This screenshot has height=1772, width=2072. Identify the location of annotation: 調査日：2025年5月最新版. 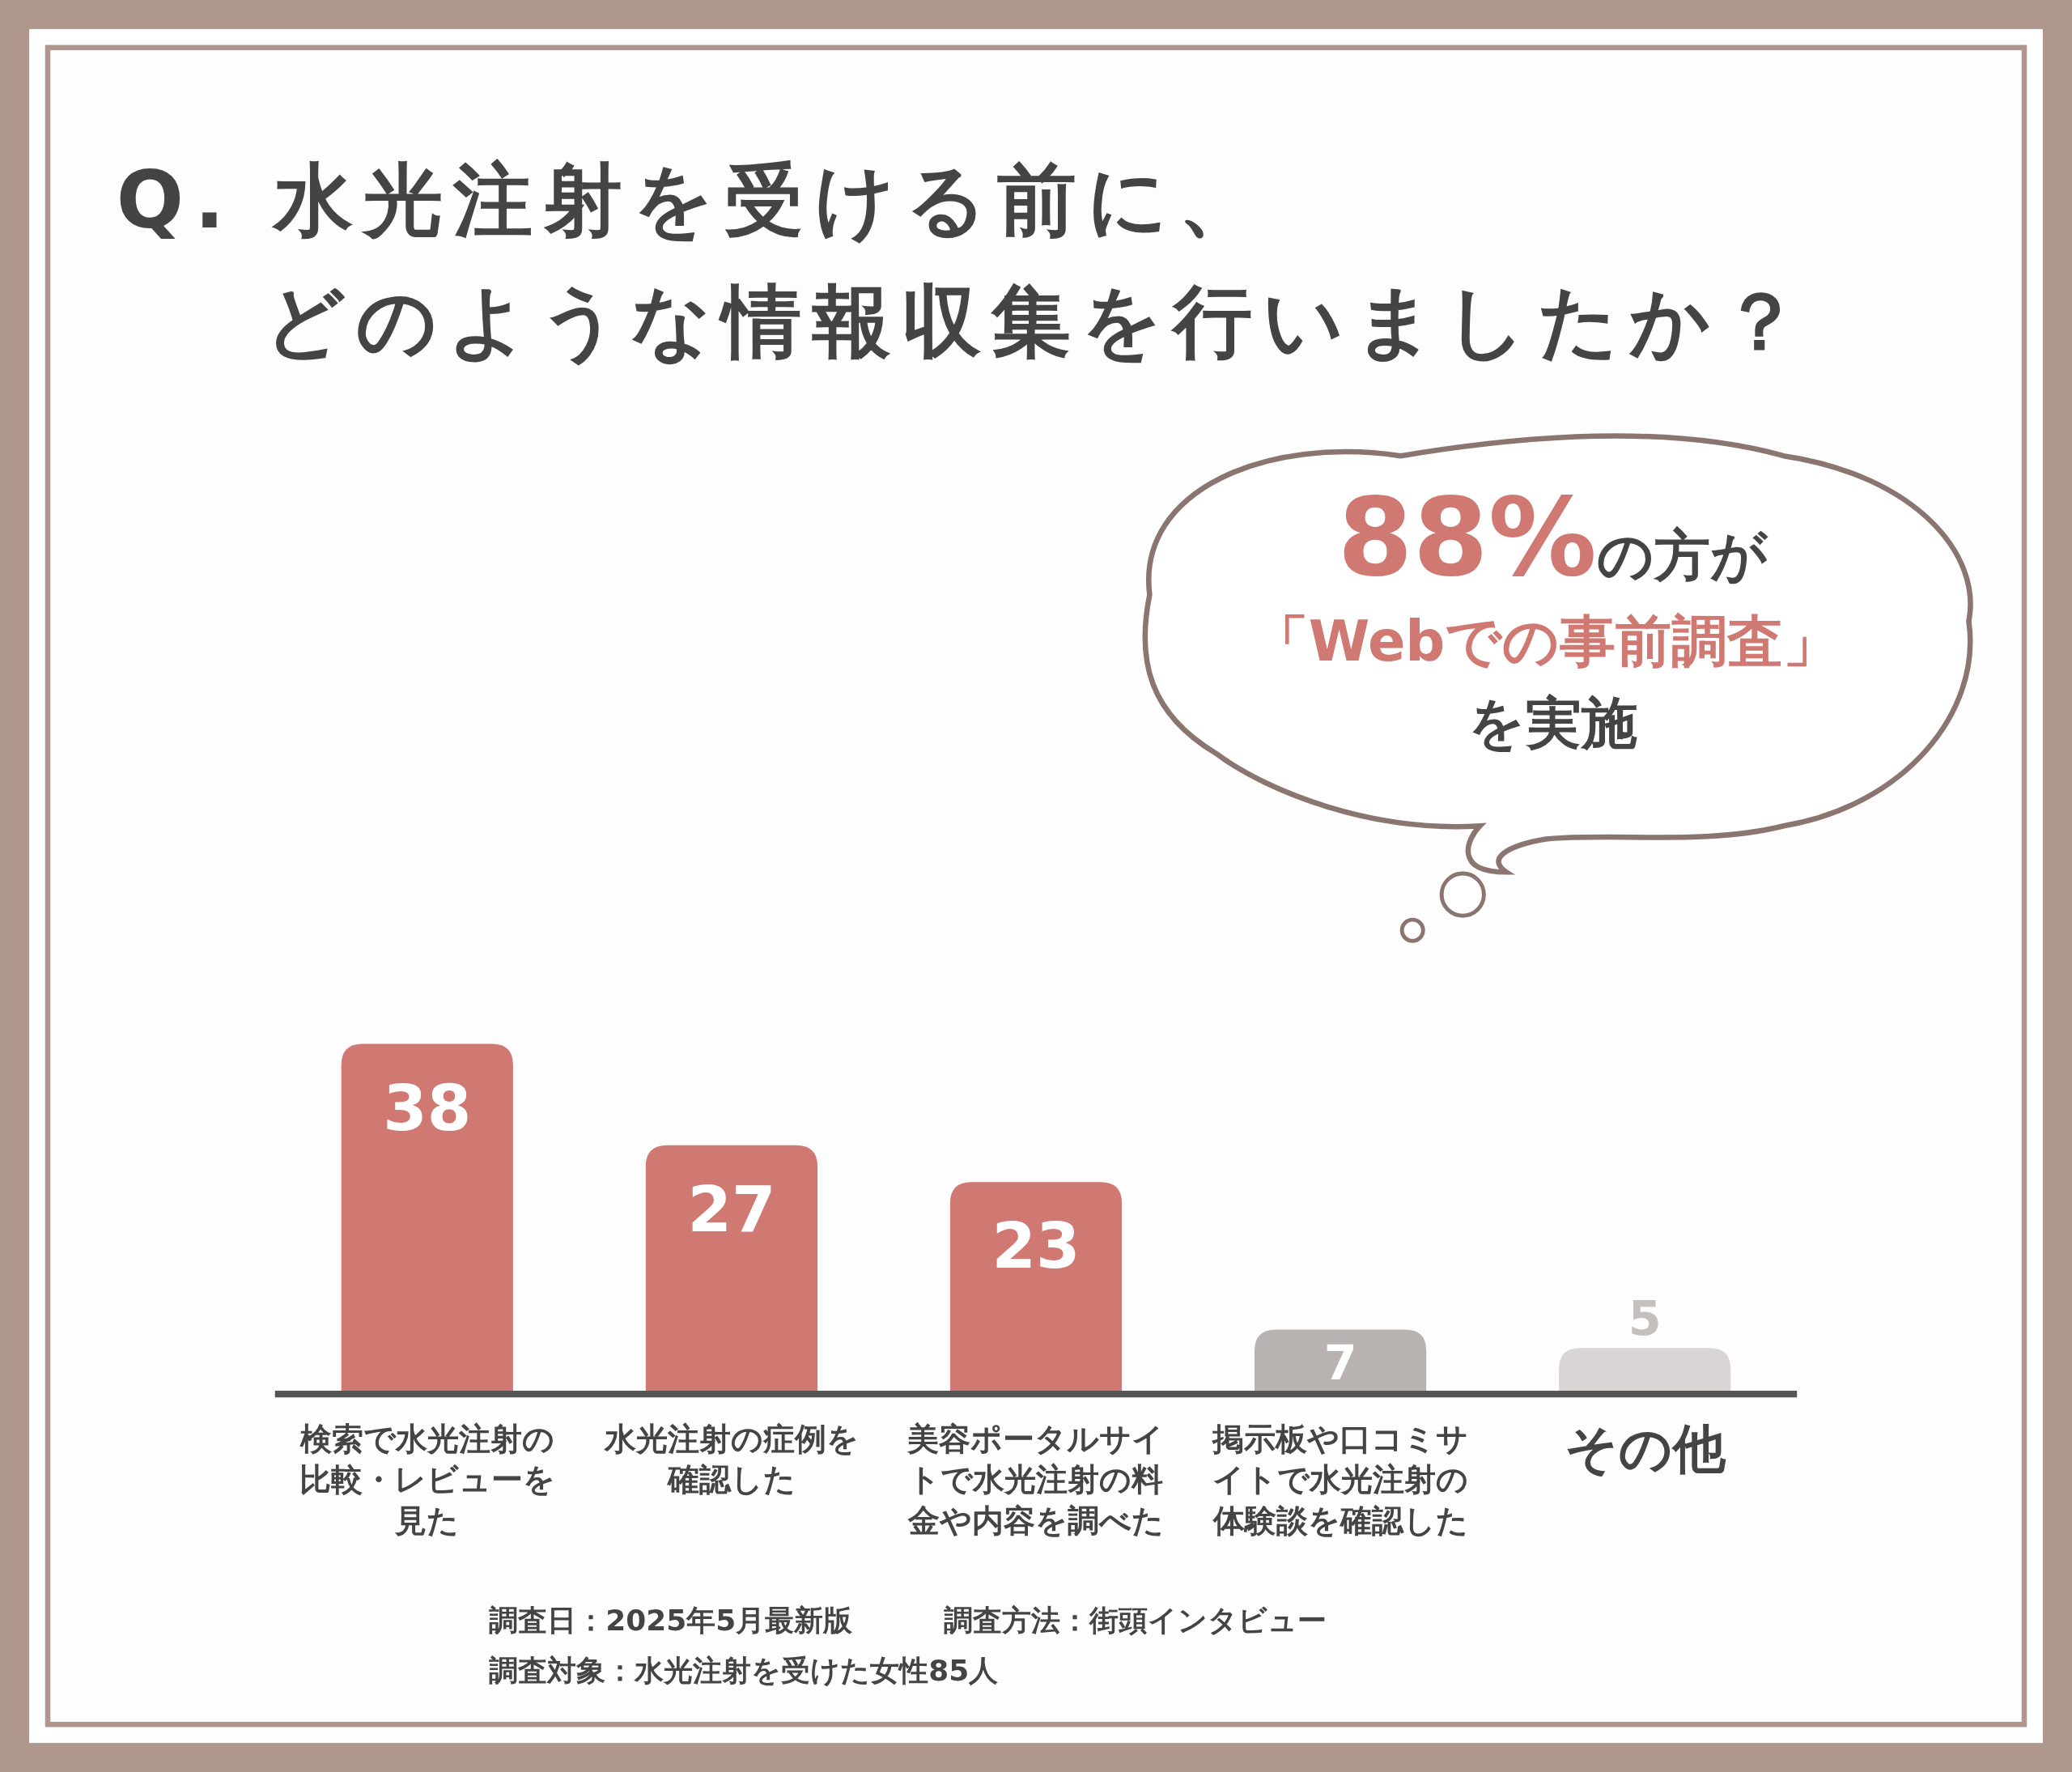
(671, 1621).